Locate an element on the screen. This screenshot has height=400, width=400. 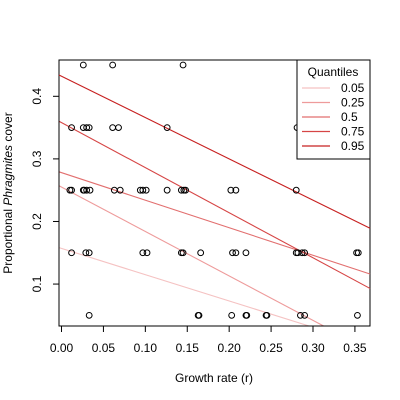
x-tick-label: 0.35 is located at coordinates (355, 348).